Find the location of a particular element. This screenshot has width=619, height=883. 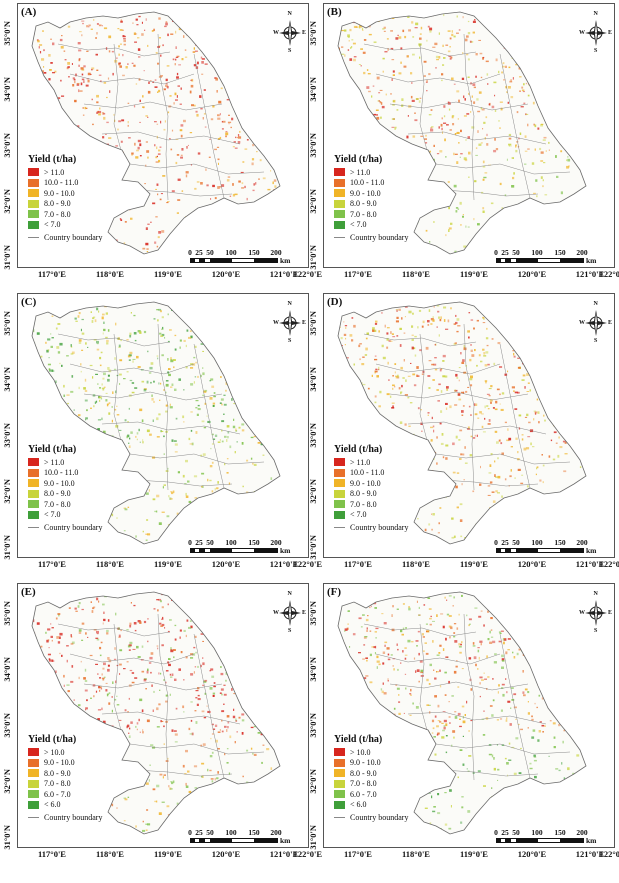

latitude-tick-label: 34°0'N is located at coordinates (7, 669).